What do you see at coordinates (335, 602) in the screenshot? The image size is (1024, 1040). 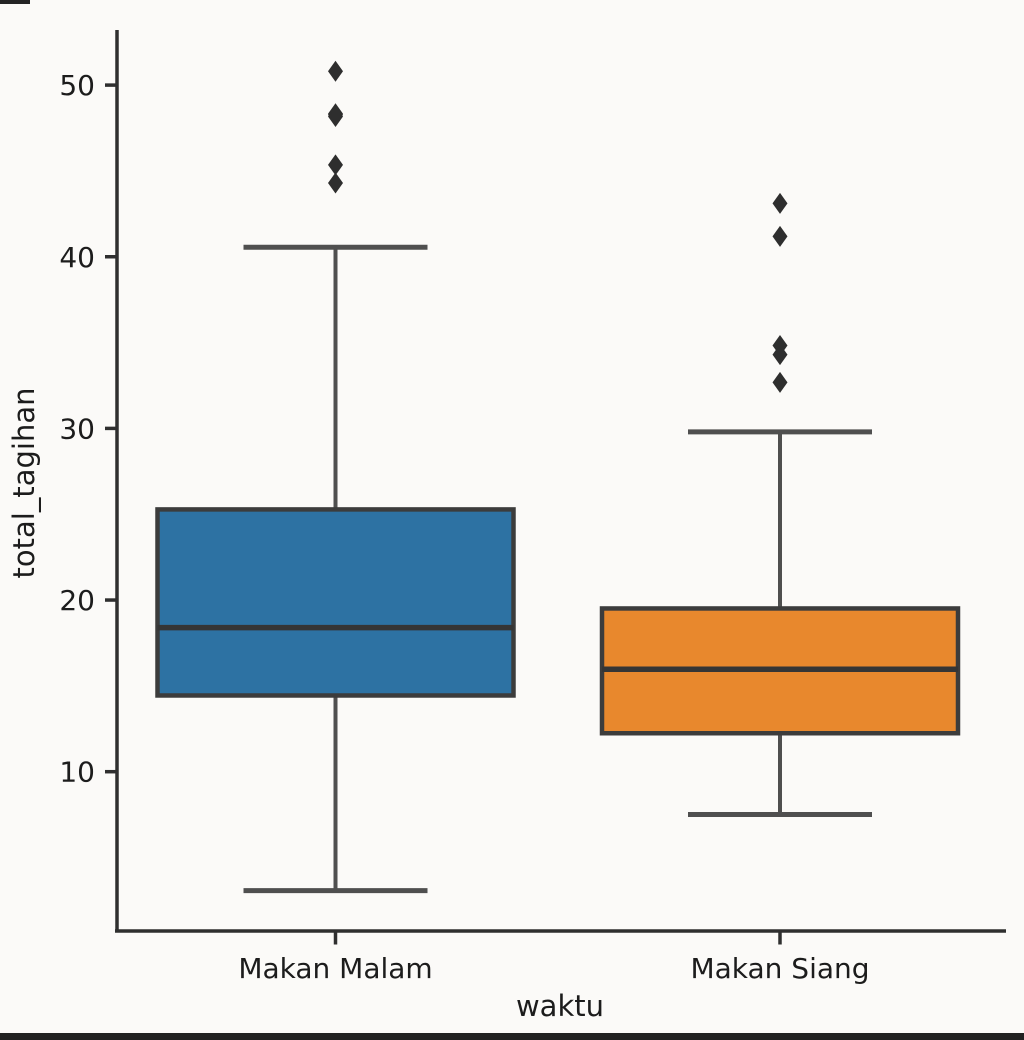 I see `box-makan-malam` at bounding box center [335, 602].